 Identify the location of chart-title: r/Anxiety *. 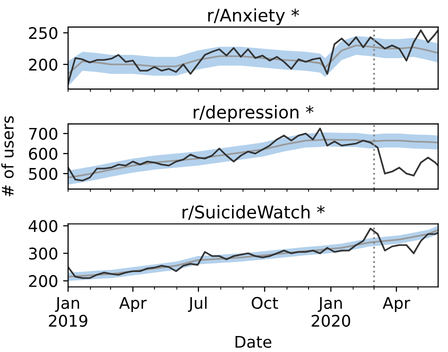
(254, 17).